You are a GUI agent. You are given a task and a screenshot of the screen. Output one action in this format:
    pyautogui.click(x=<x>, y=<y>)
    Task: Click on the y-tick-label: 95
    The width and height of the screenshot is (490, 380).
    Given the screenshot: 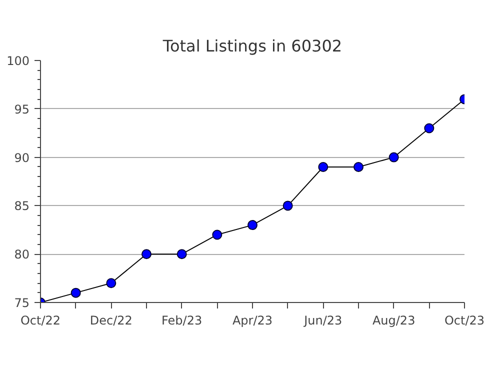 What is the action you would take?
    pyautogui.click(x=22, y=109)
    